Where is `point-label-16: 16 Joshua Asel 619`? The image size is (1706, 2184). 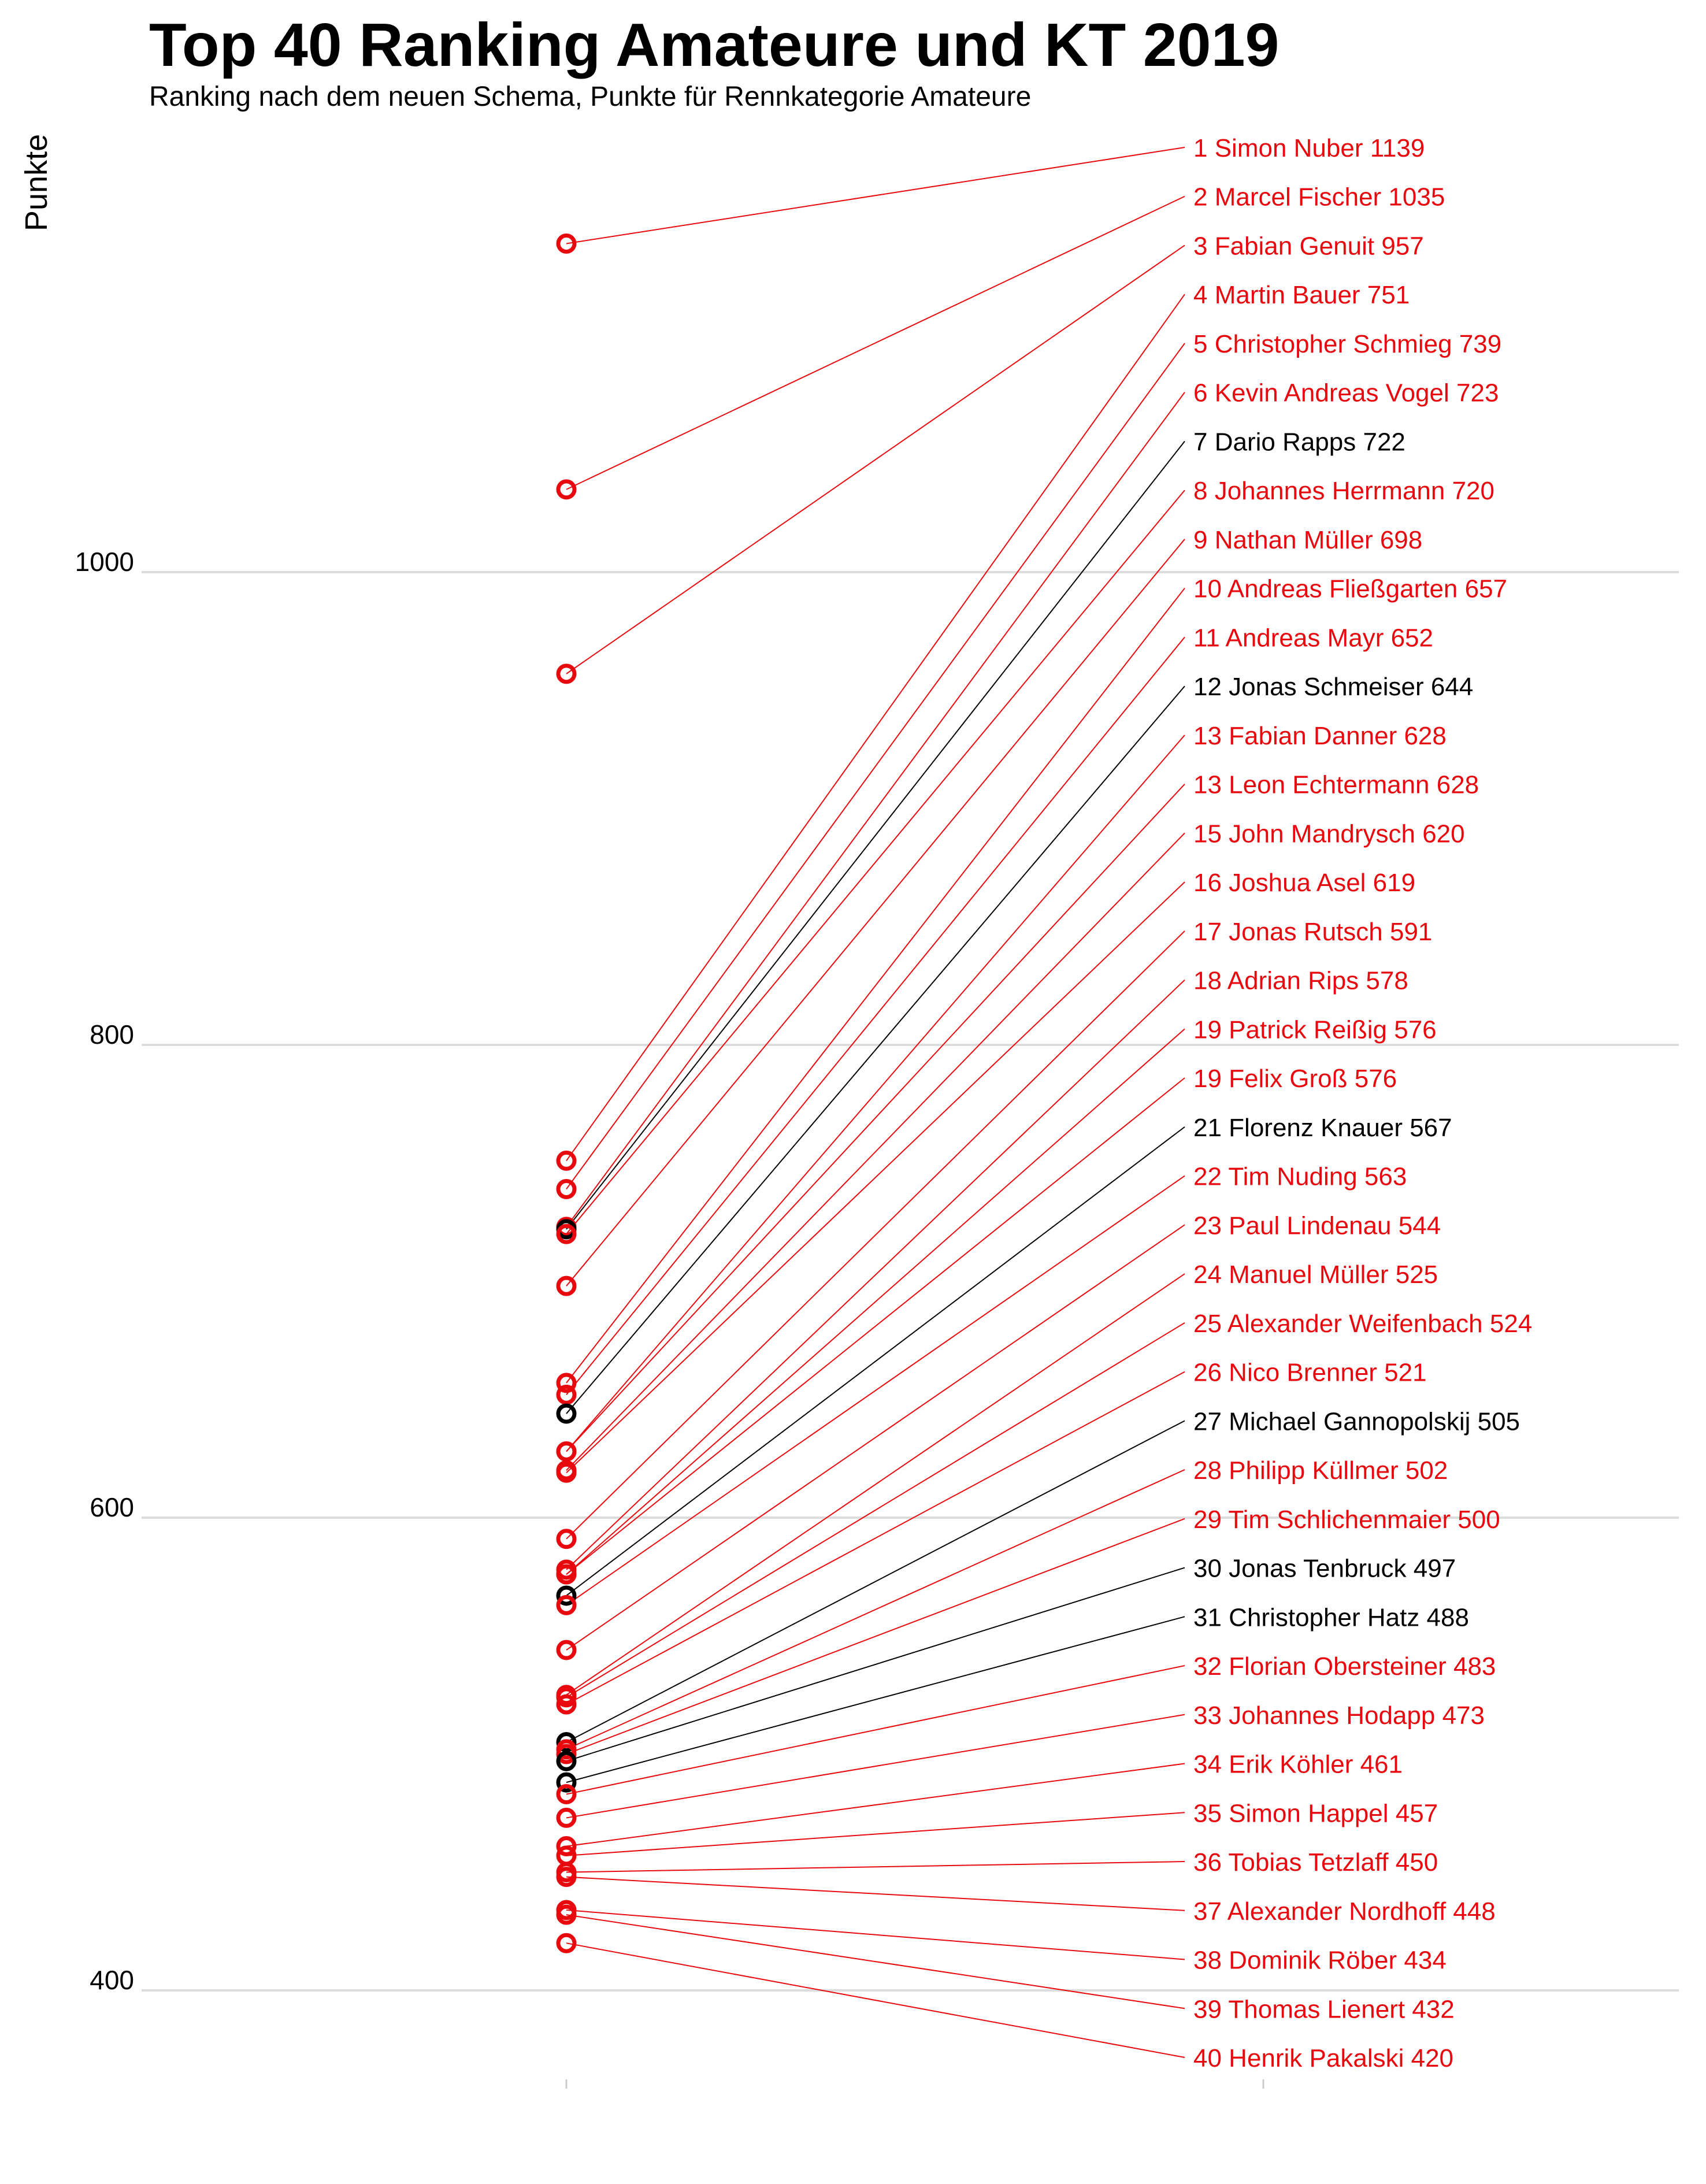 point-label-16: 16 Joshua Asel 619 is located at coordinates (1304, 883).